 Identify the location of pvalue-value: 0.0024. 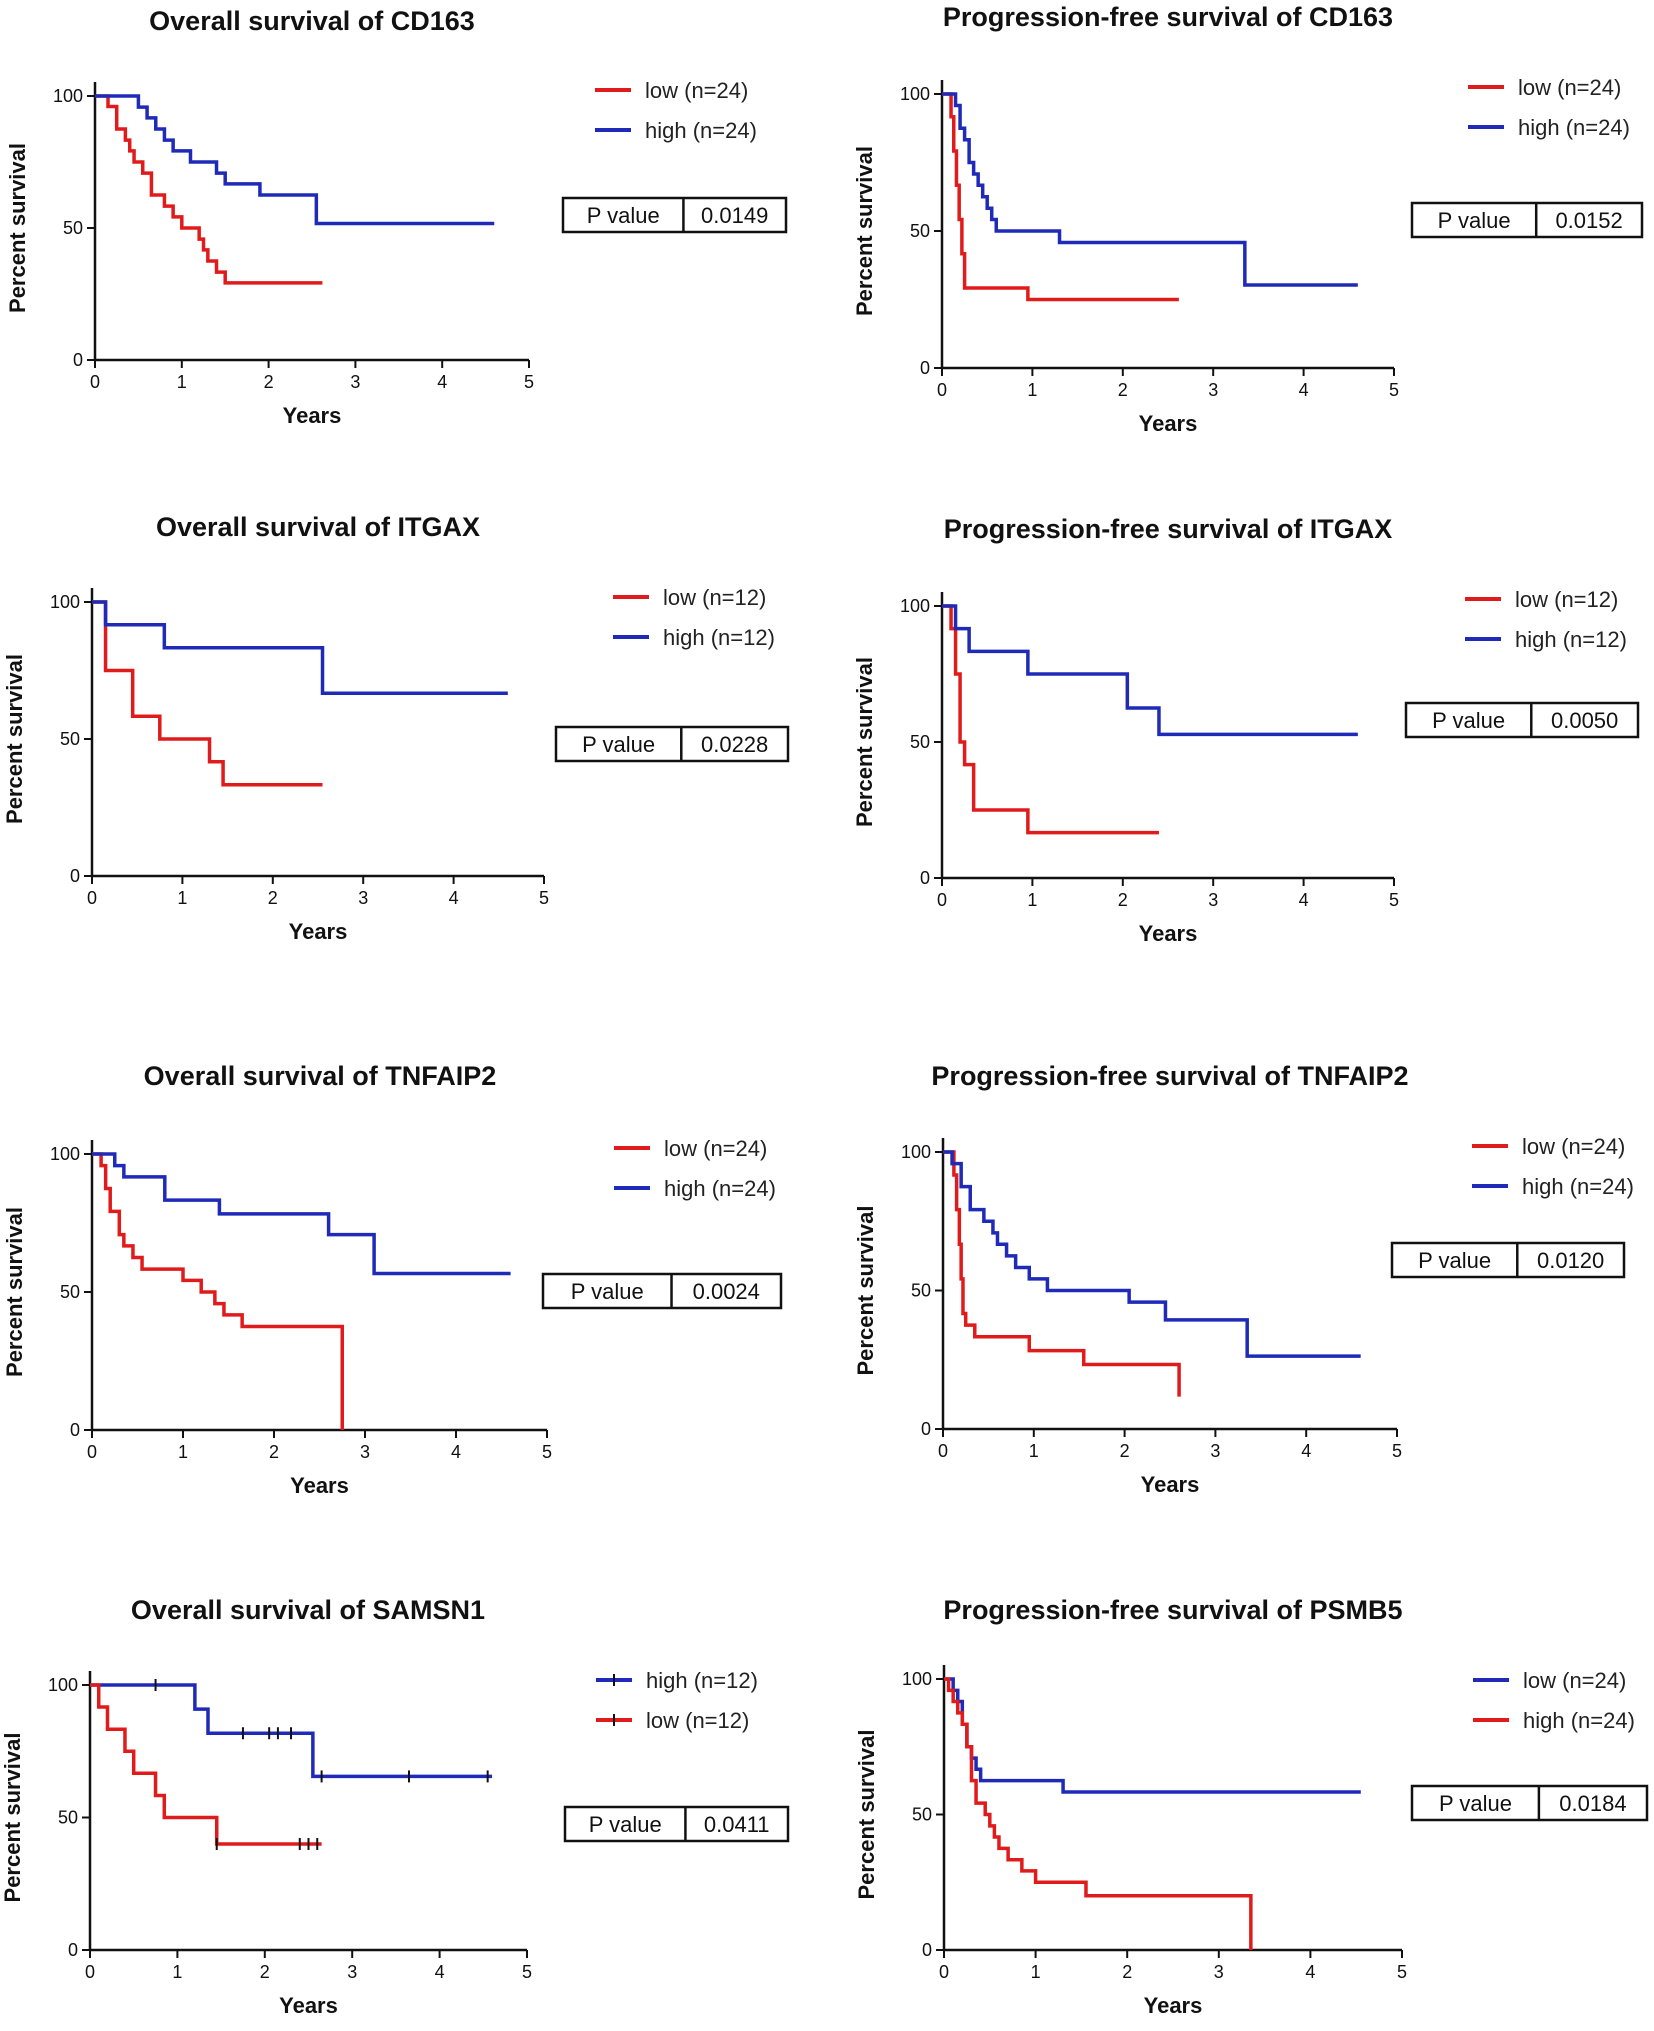
(726, 1291).